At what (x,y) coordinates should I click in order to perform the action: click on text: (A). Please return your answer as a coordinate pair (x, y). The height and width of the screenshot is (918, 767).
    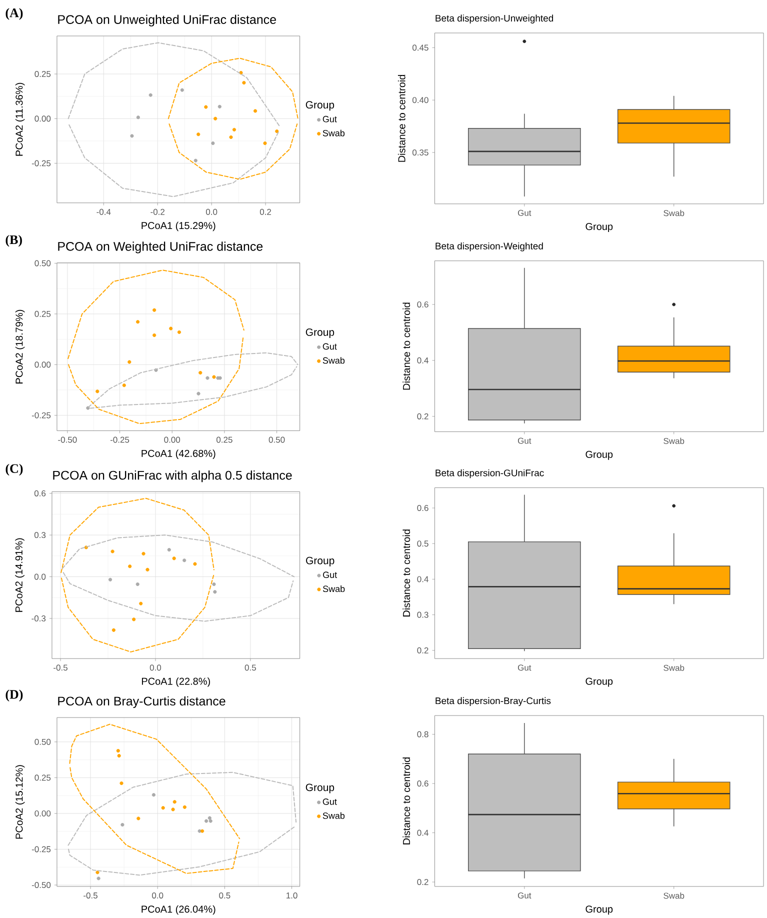
    Looking at the image, I should click on (14, 14).